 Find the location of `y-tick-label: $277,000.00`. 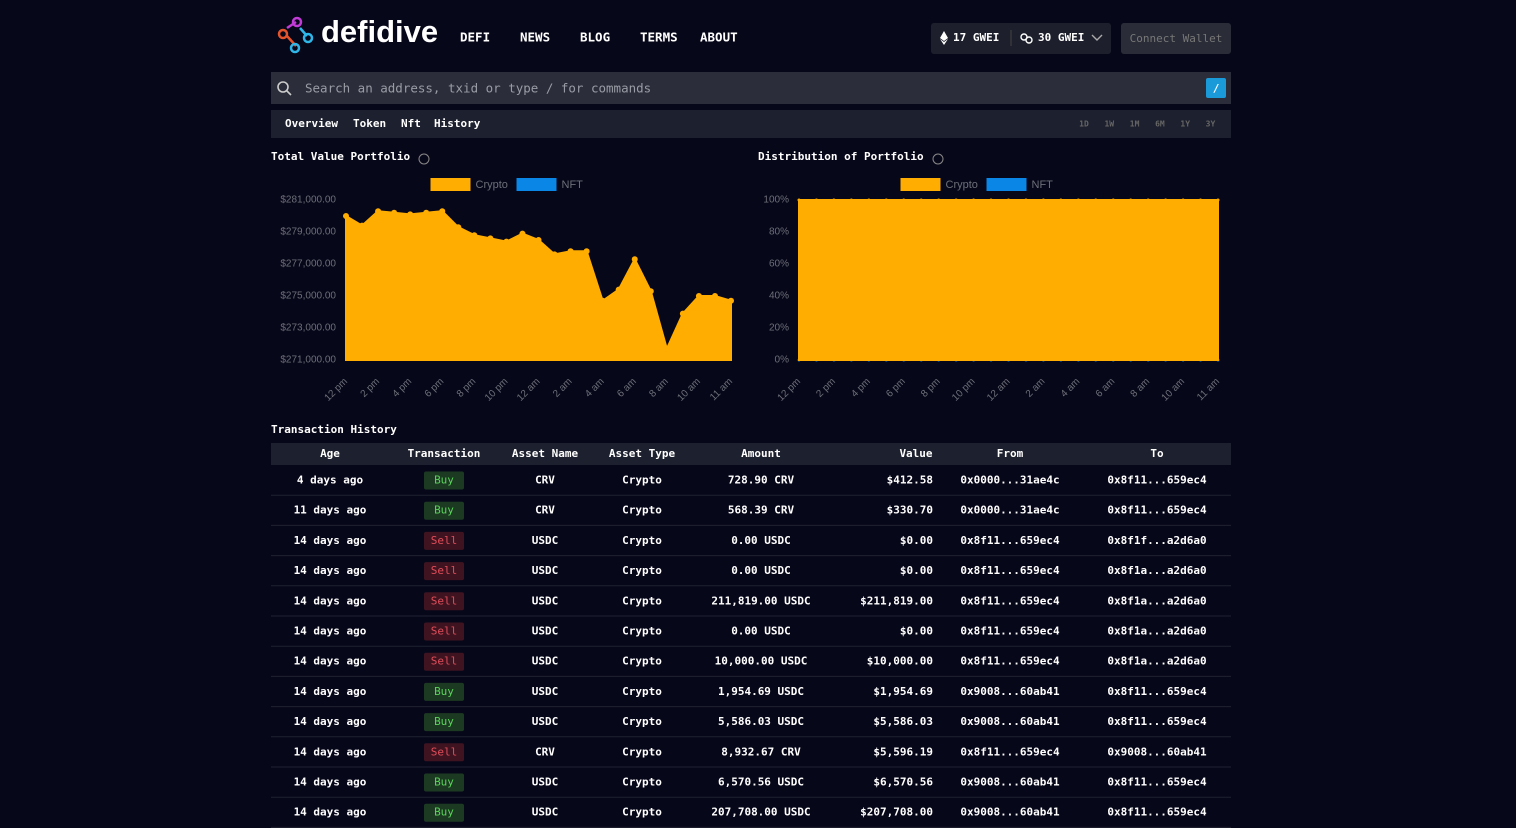

y-tick-label: $277,000.00 is located at coordinates (308, 264).